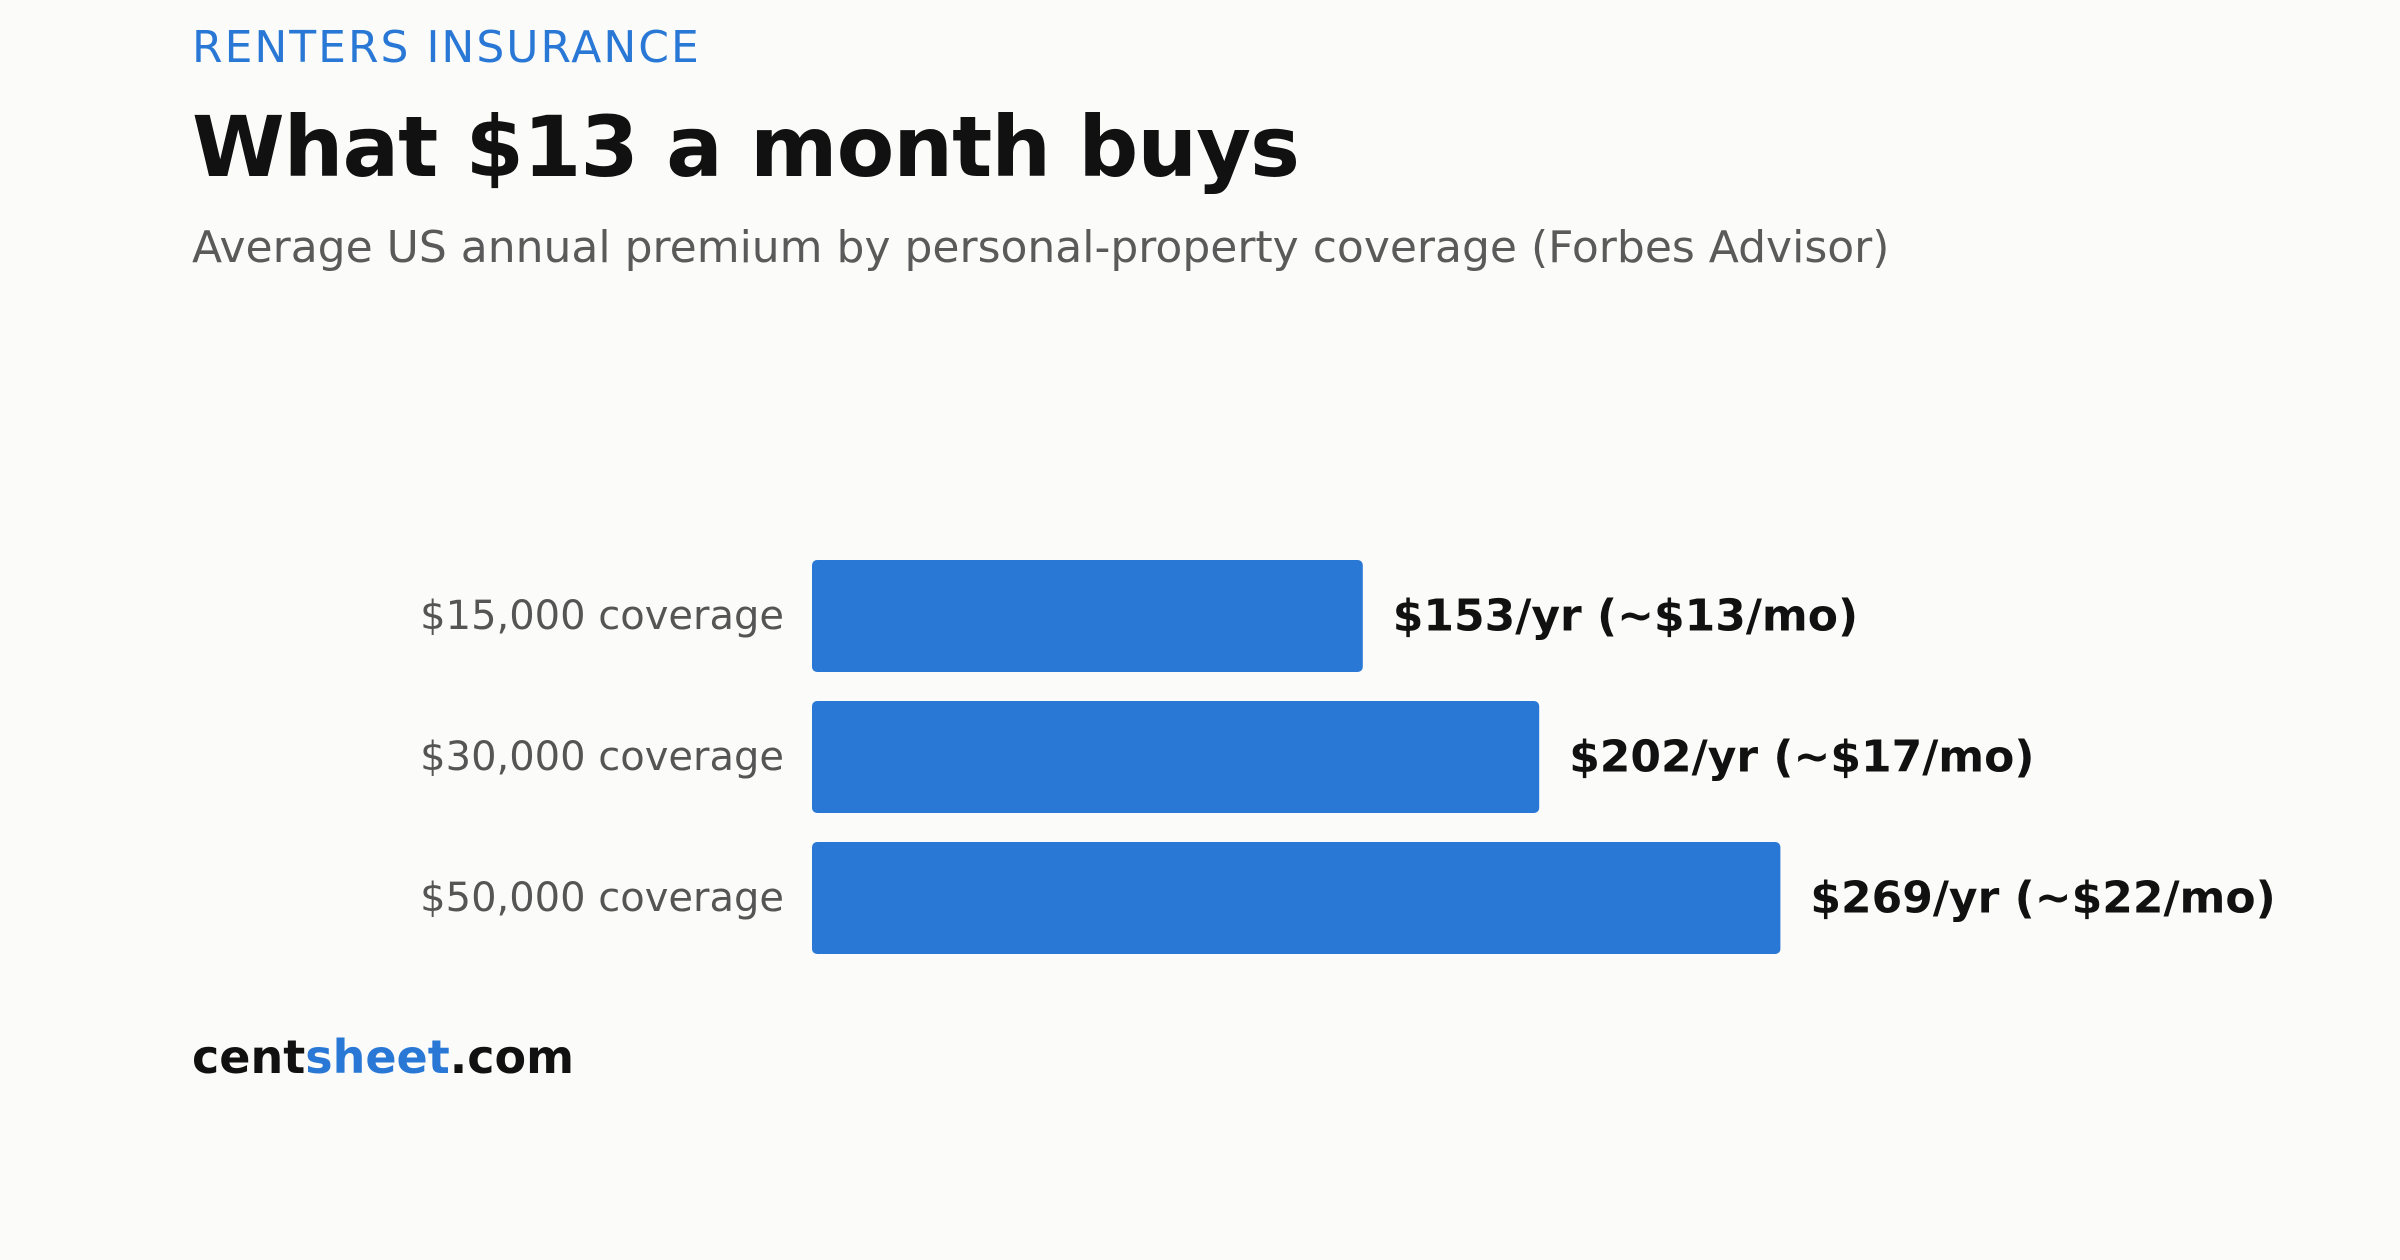 Image resolution: width=2400 pixels, height=1260 pixels. What do you see at coordinates (602, 898) in the screenshot?
I see `category-label: $50,000 coverage` at bounding box center [602, 898].